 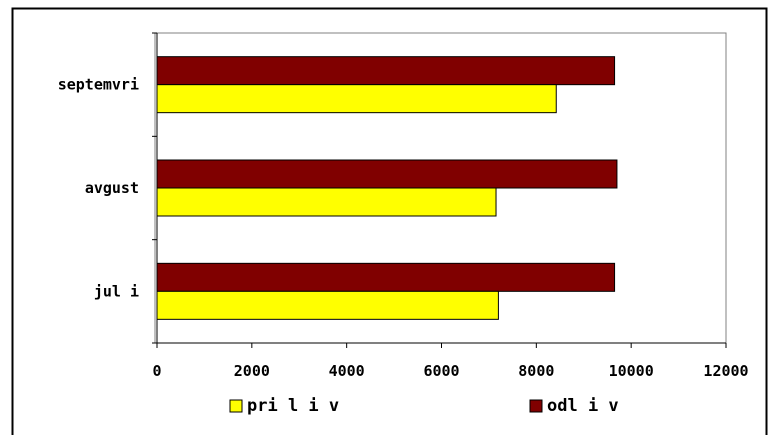 I want to click on x-tick-label: 10000, so click(x=631, y=371).